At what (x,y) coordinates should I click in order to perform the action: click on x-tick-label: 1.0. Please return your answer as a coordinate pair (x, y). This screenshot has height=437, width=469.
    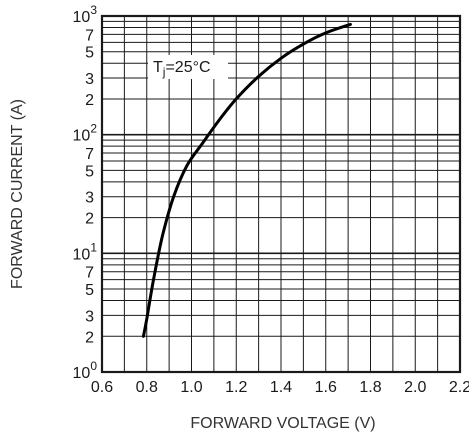
    Looking at the image, I should click on (191, 387).